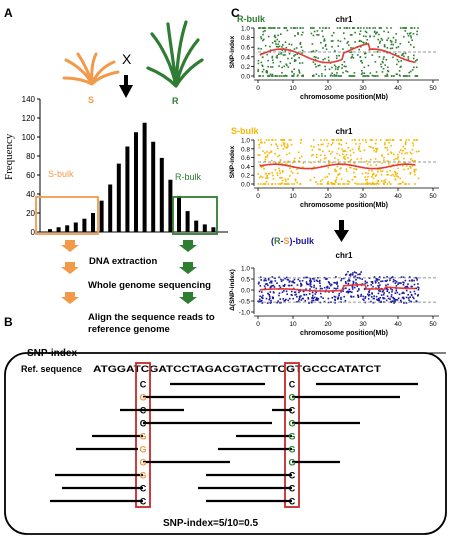 The image size is (453, 542). What do you see at coordinates (292, 502) in the screenshot?
I see `read-base: C` at bounding box center [292, 502].